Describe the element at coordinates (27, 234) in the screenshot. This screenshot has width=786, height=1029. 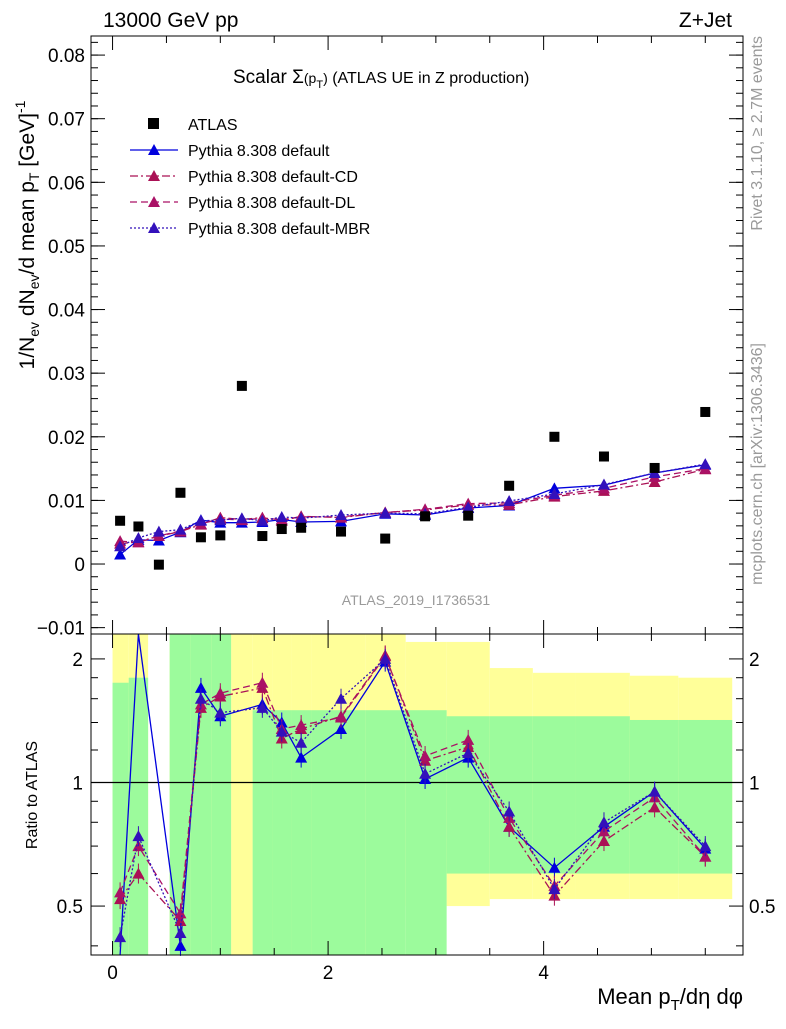
I see `y-axis-label: 1/Nev dNev/d mean pT [GeV]-1` at that location.